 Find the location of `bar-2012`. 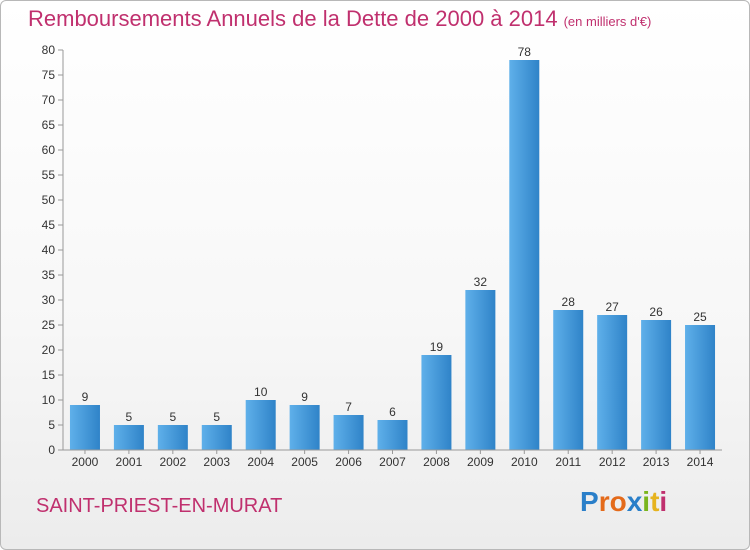

bar-2012 is located at coordinates (612, 382).